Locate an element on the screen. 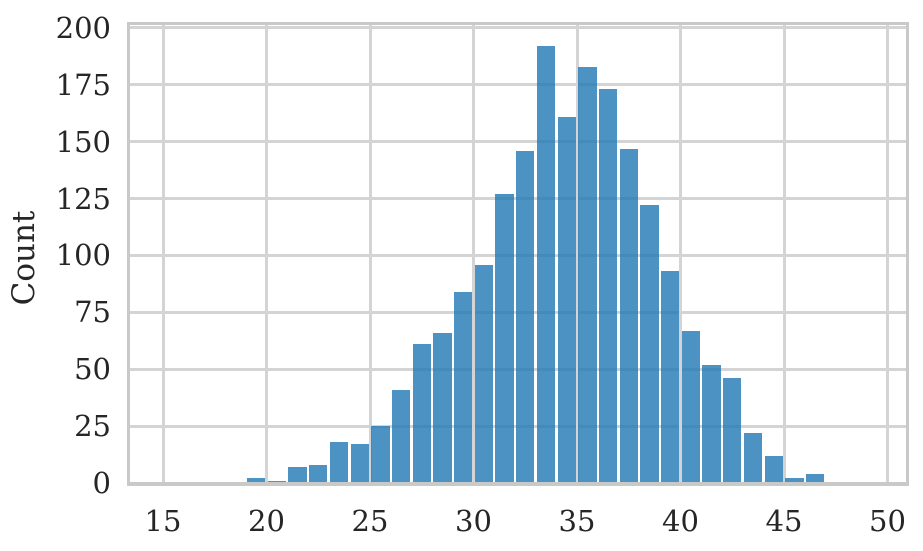  spine-left is located at coordinates (128, 254).